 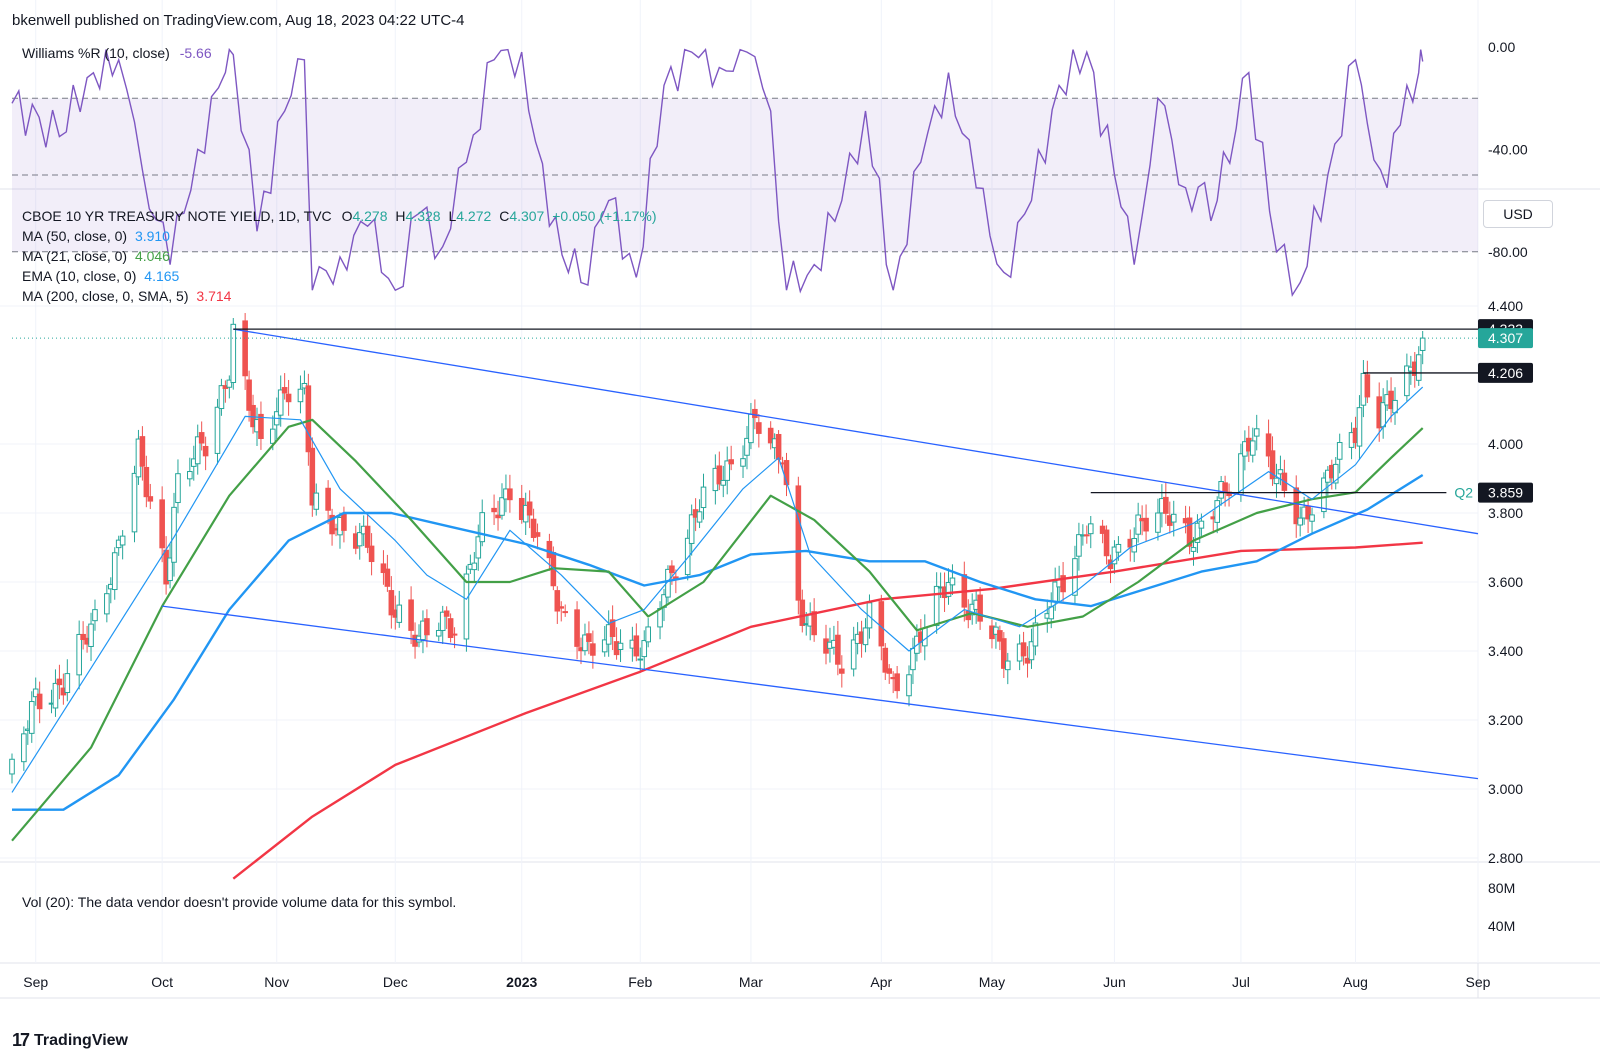 What do you see at coordinates (152, 256) in the screenshot?
I see `indicator-value: 4.046` at bounding box center [152, 256].